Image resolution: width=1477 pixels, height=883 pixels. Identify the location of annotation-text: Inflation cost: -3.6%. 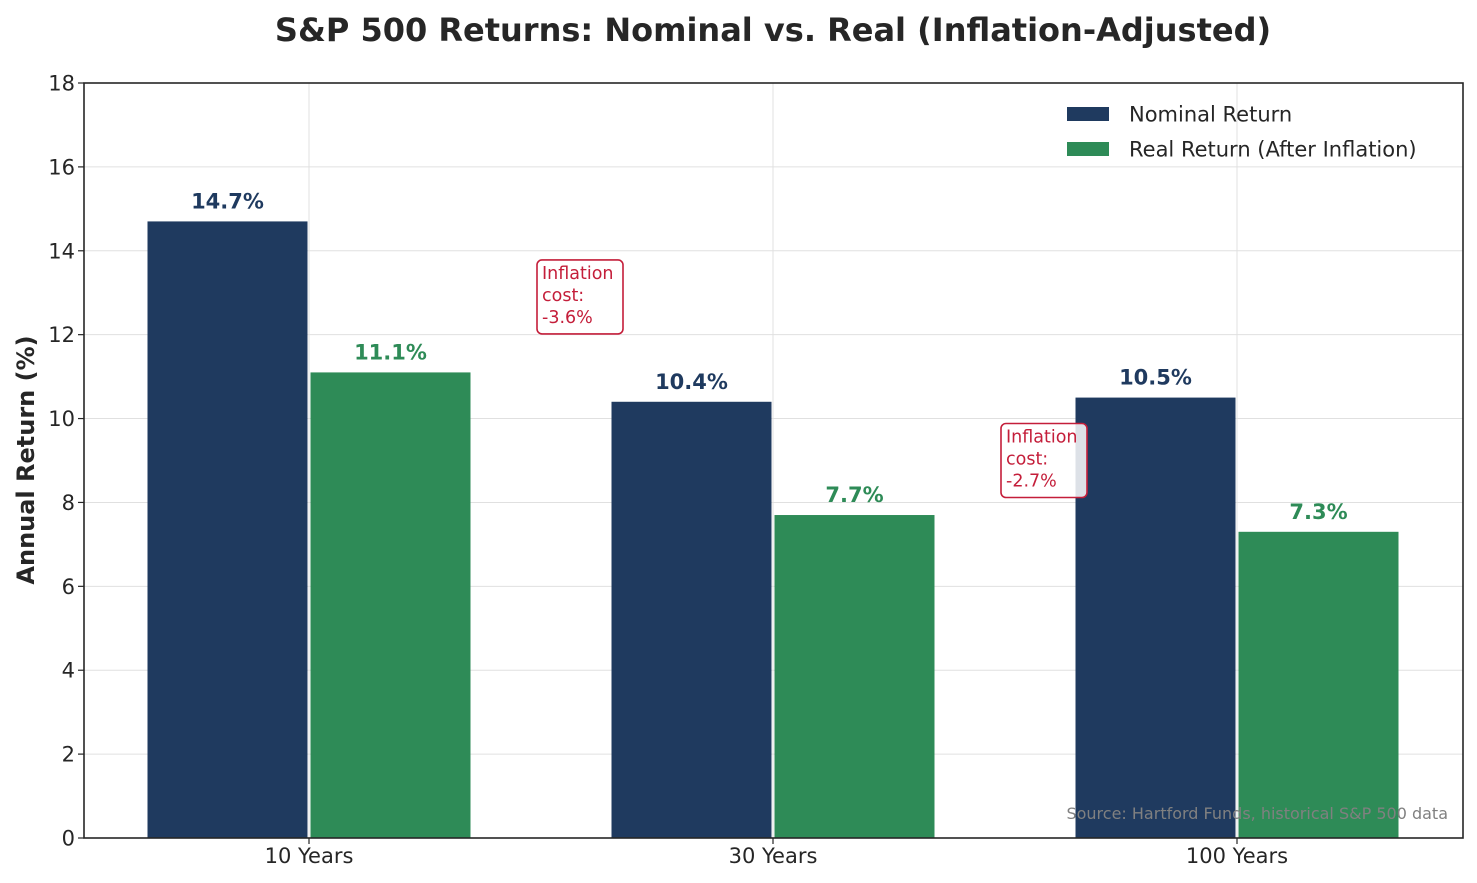
(578, 296).